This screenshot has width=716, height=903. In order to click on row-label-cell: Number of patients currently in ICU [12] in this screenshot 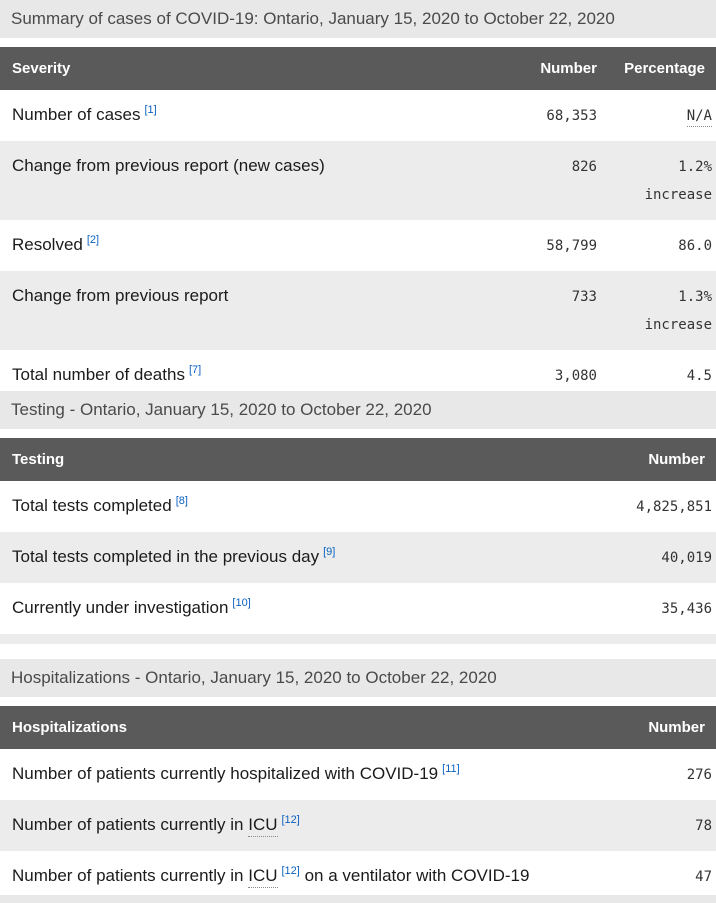, I will do `click(298, 825)`.